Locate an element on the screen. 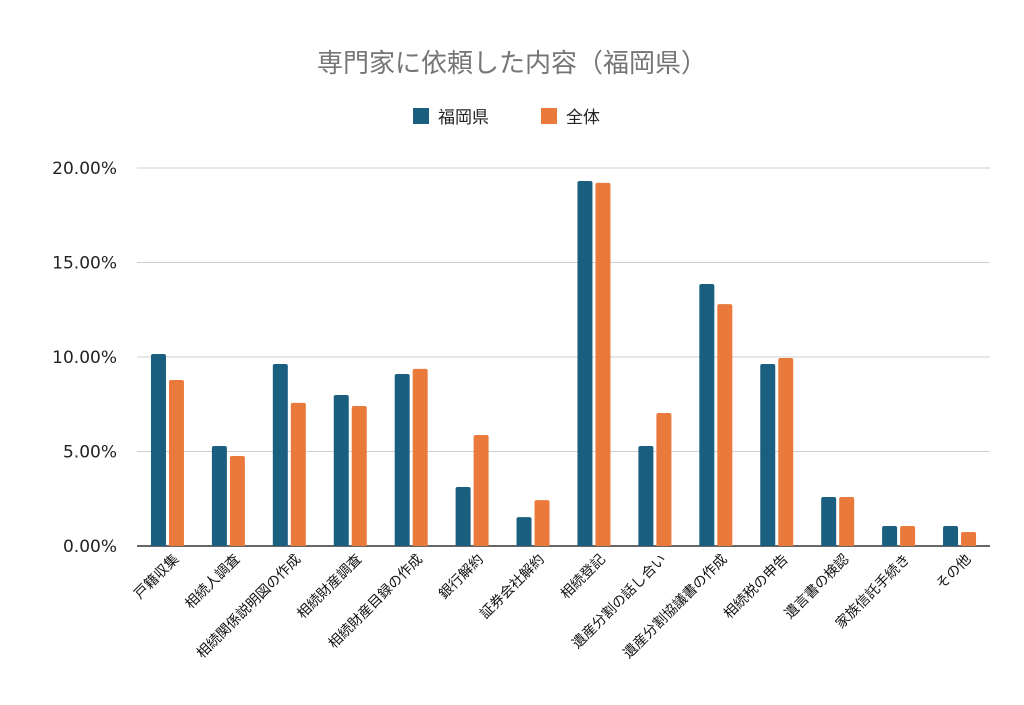 This screenshot has height=705, width=1024. x-tick-label: その他 is located at coordinates (953, 572).